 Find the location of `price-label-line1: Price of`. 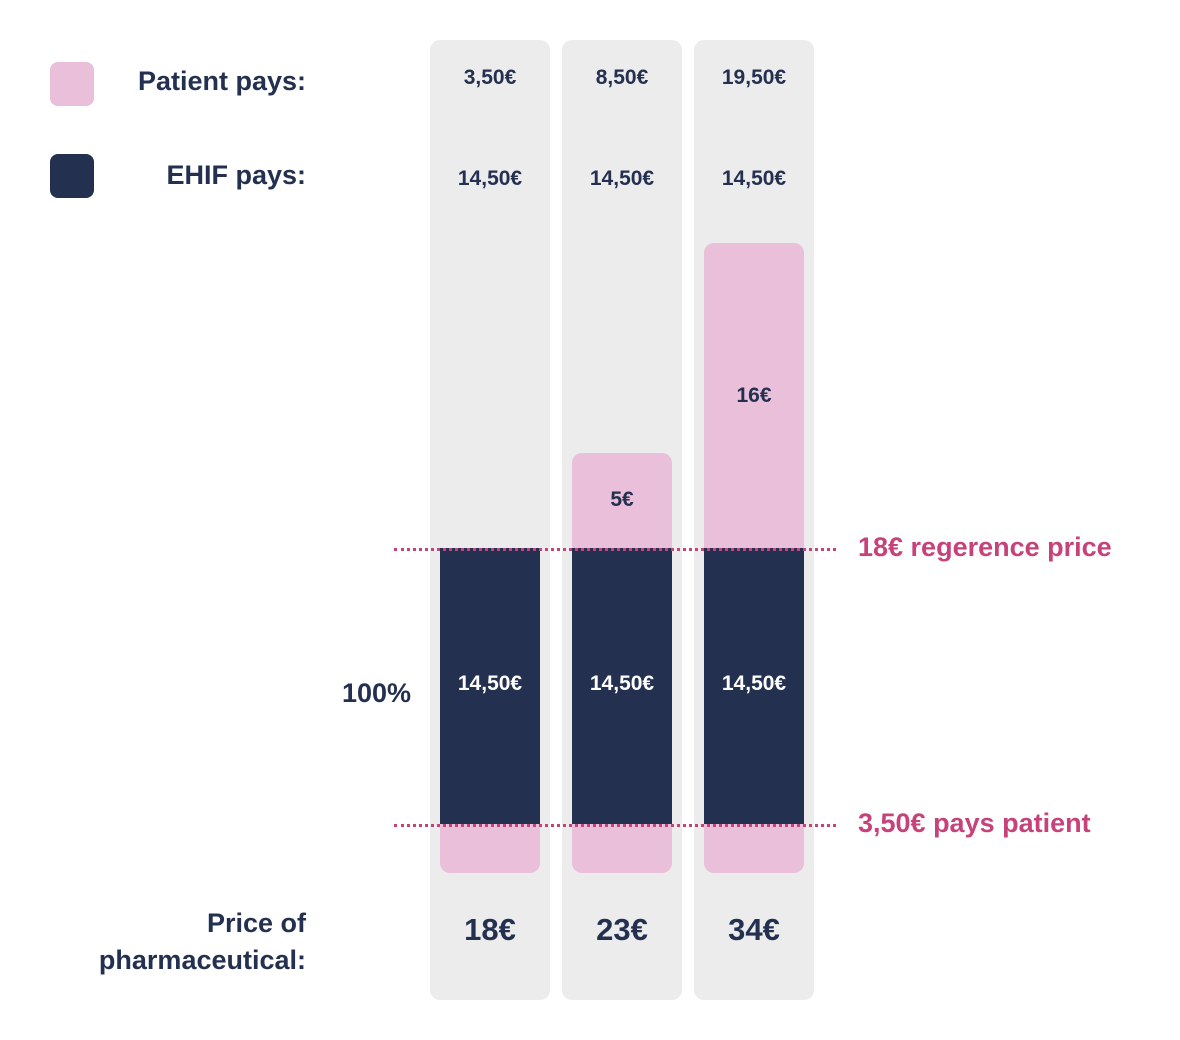

price-label-line1: Price of is located at coordinates (256, 923).